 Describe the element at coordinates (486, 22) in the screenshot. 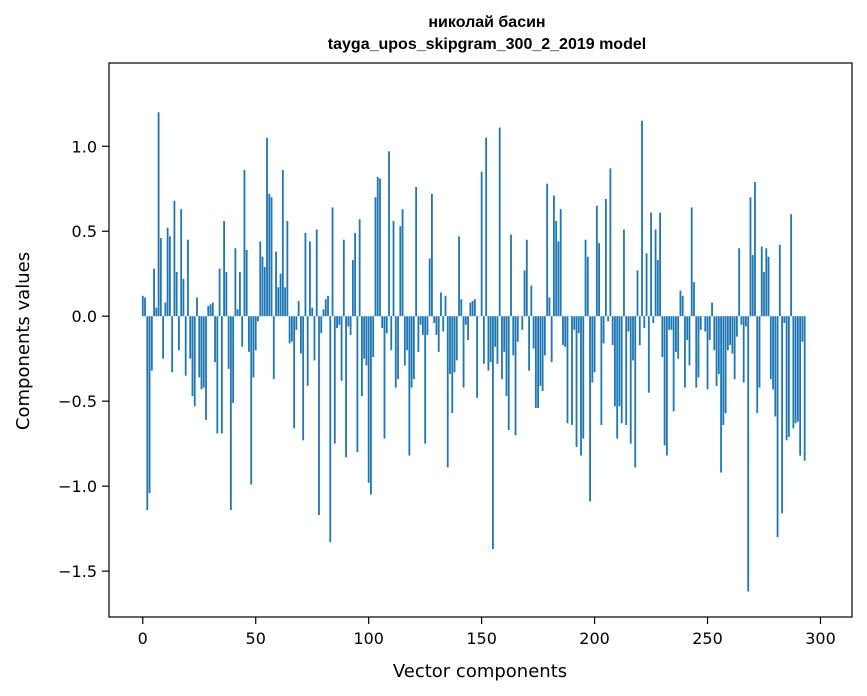

I see `chart-title: николай басин` at that location.